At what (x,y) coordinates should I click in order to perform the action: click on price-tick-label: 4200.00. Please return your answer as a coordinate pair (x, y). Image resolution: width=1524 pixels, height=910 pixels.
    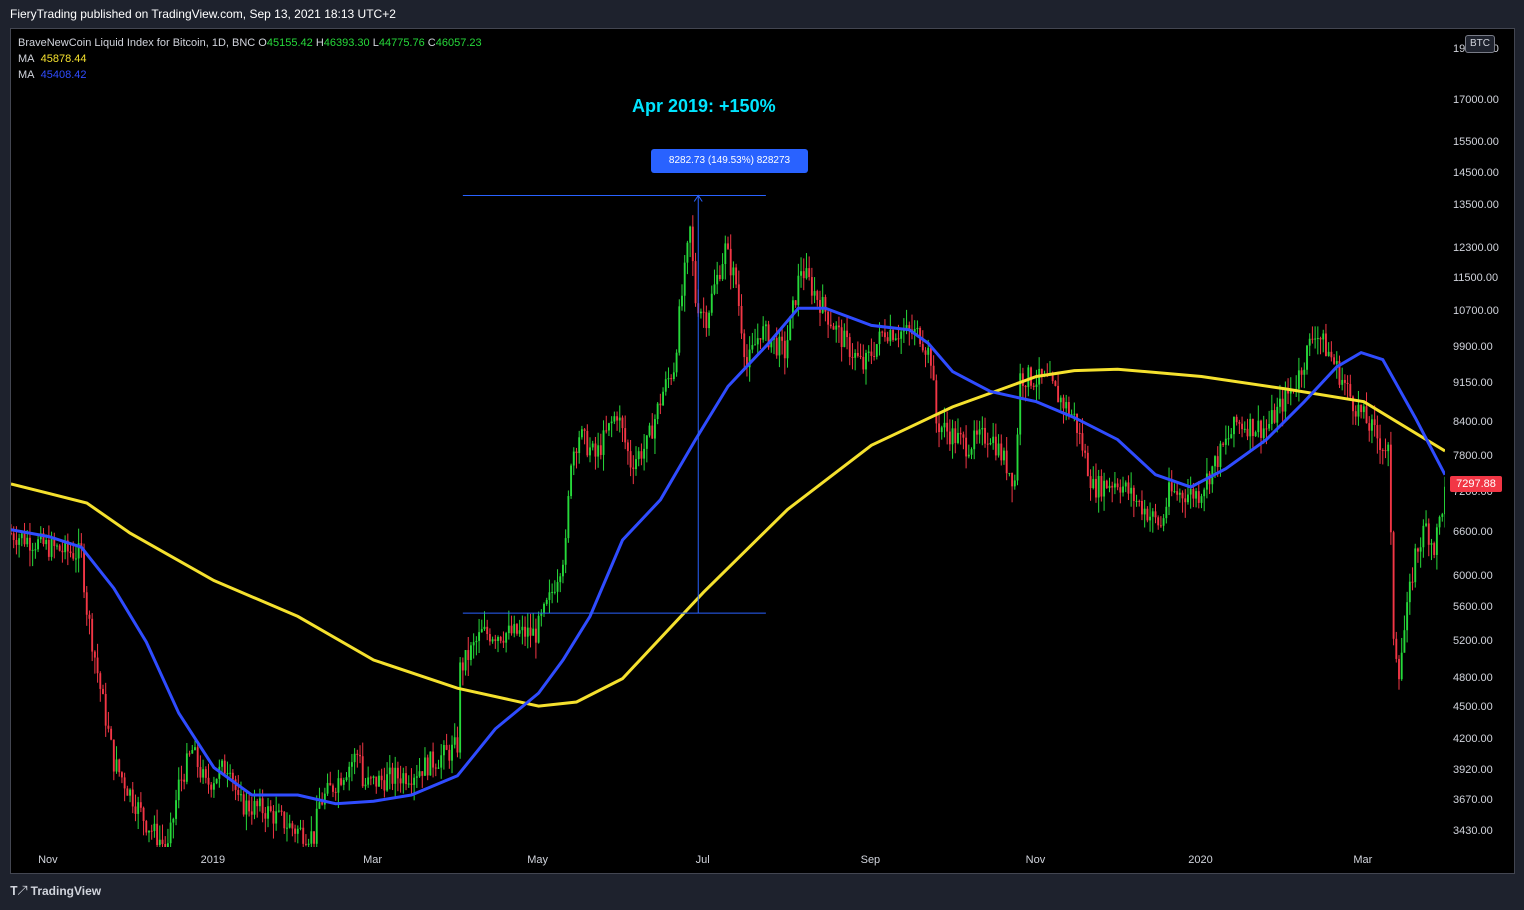
    Looking at the image, I should click on (1473, 738).